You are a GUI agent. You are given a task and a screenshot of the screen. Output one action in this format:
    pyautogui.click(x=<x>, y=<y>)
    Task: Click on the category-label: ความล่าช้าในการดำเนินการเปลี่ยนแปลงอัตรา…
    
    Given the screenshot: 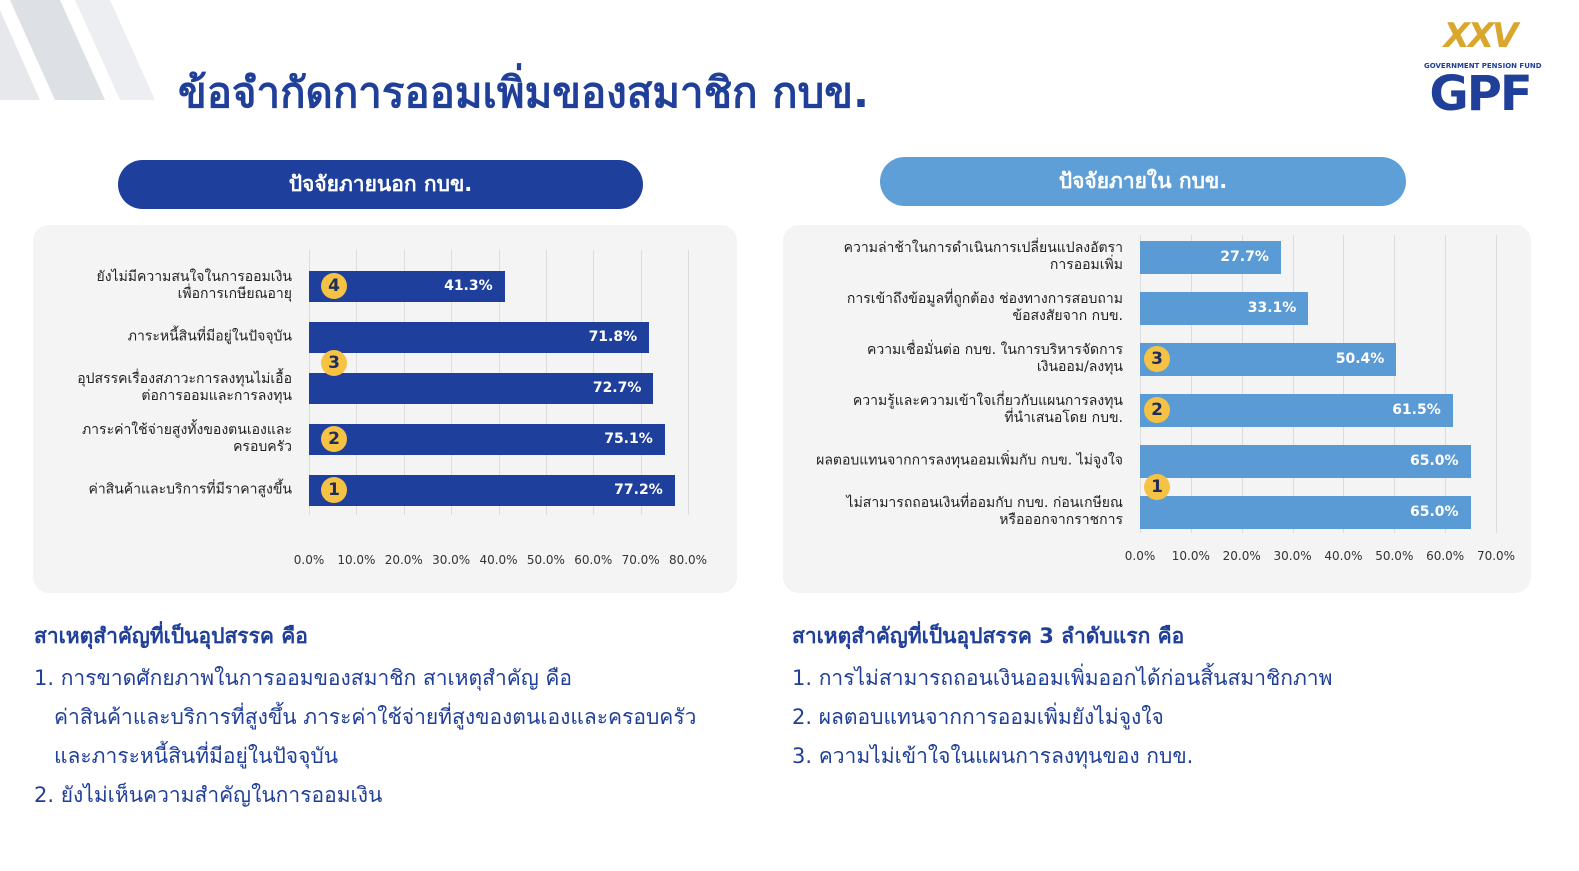 What is the action you would take?
    pyautogui.click(x=983, y=256)
    